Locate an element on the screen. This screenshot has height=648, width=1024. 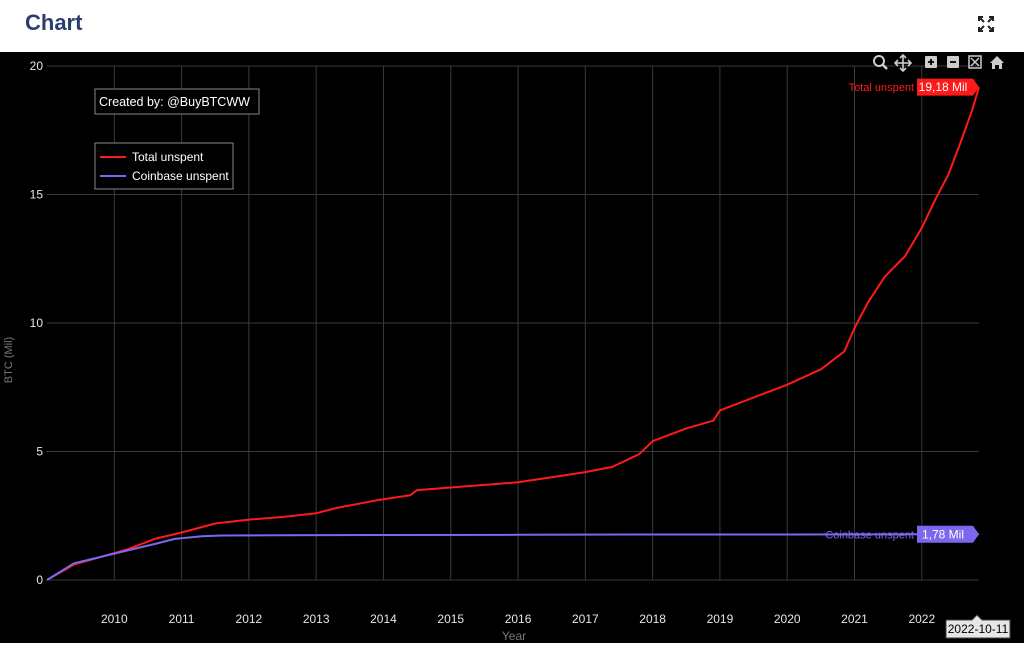
y-tick-label: 5 is located at coordinates (39, 452).